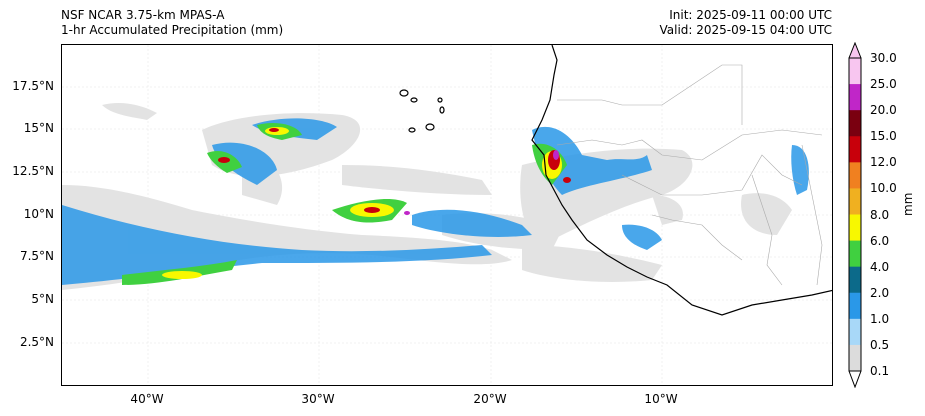 The image size is (925, 416). Describe the element at coordinates (38, 128) in the screenshot. I see `lat-label-15: 15°N` at that location.